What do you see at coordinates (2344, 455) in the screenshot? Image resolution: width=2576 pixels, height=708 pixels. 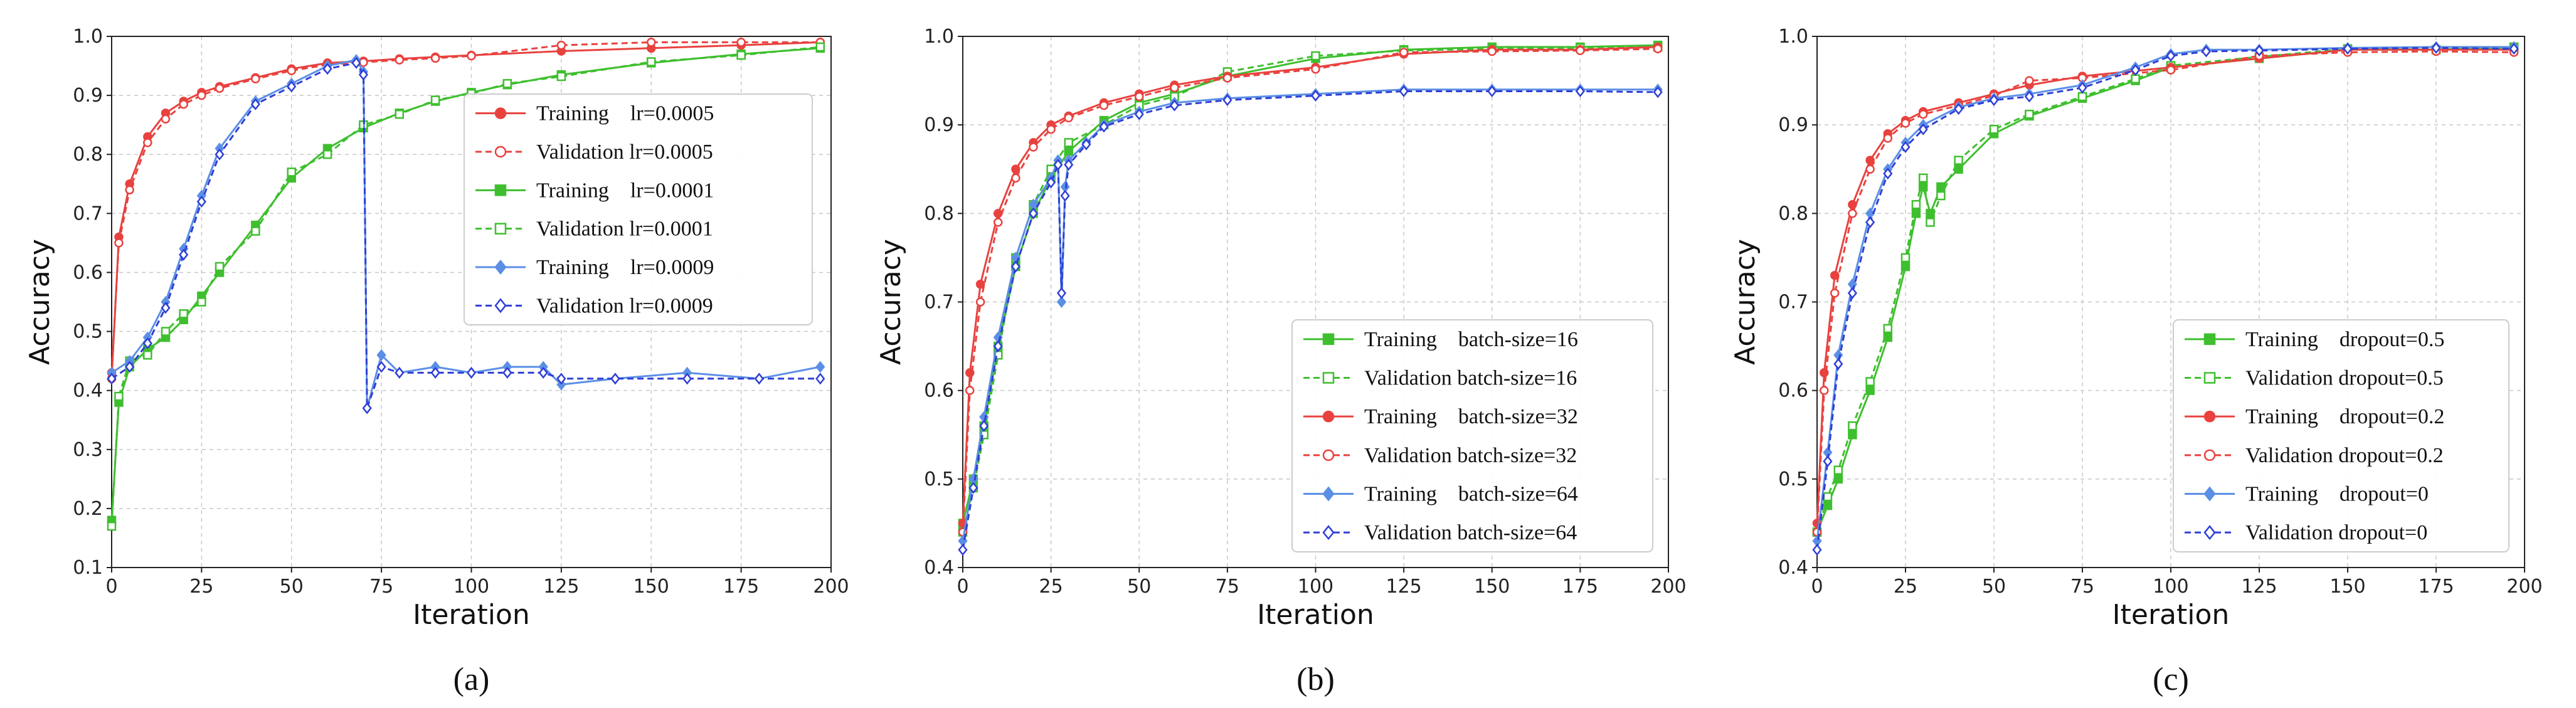 I see `legend-label: Validation dropout=0.2` at bounding box center [2344, 455].